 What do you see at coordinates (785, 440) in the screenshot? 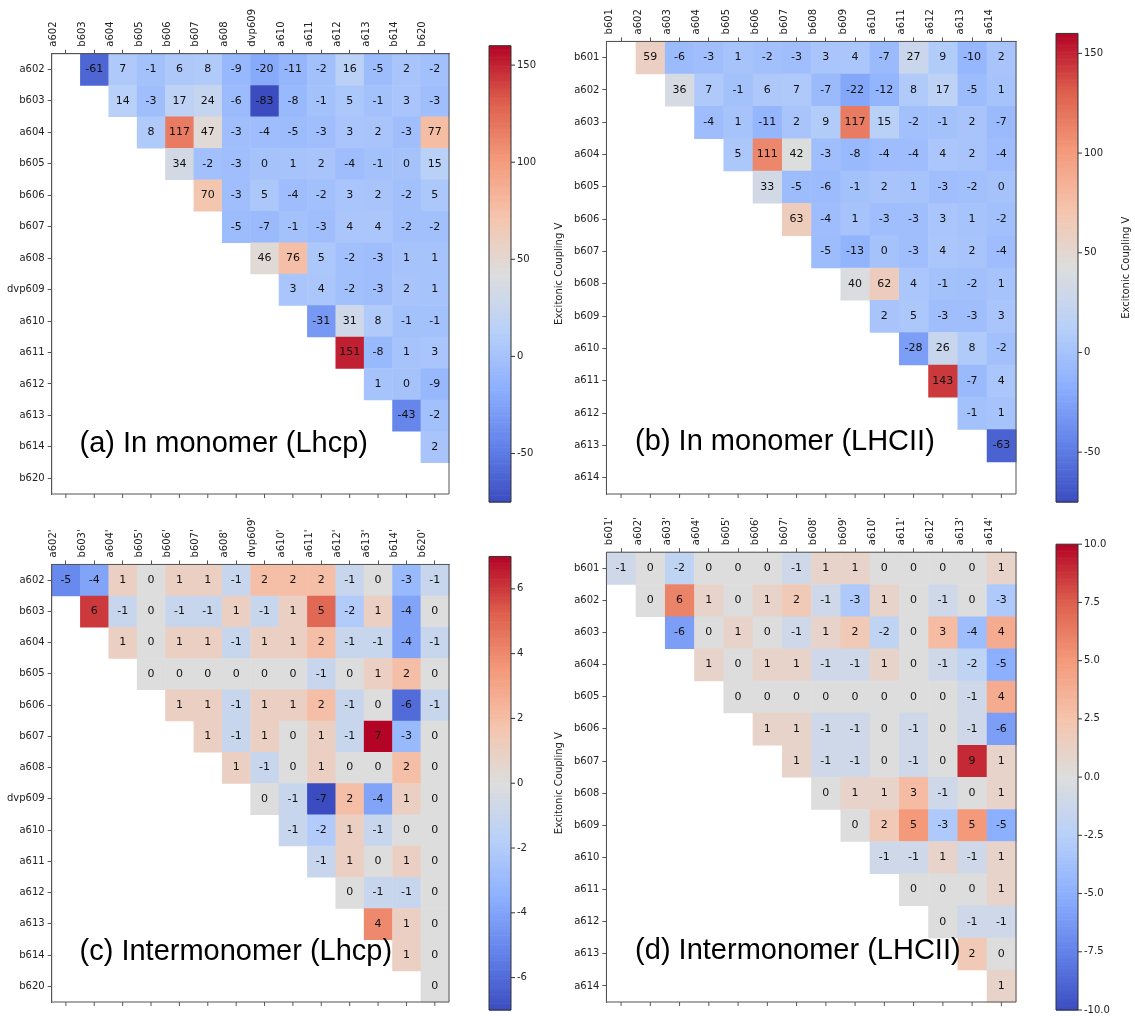
I see `text: (b) In monomer (LHCII)` at bounding box center [785, 440].